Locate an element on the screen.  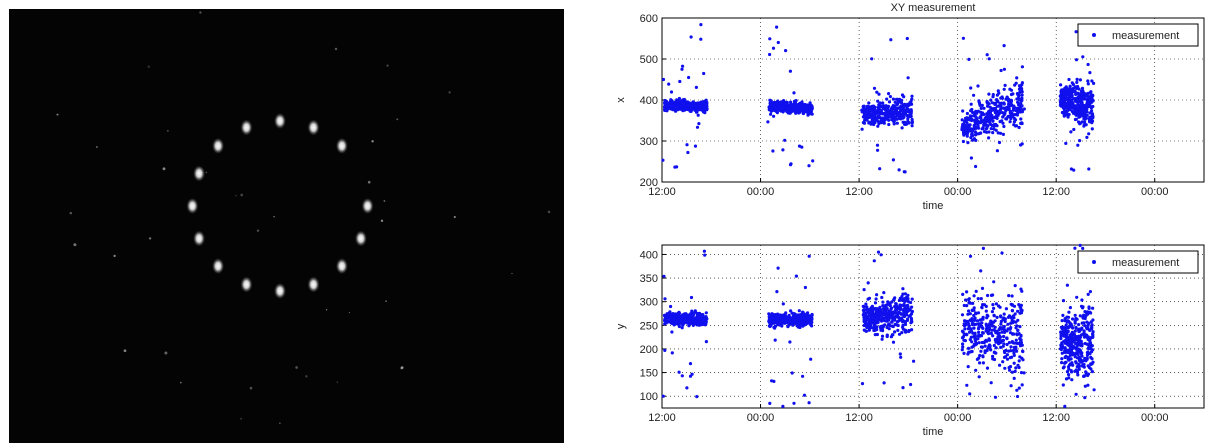
legend-label: measurement is located at coordinates (1145, 263).